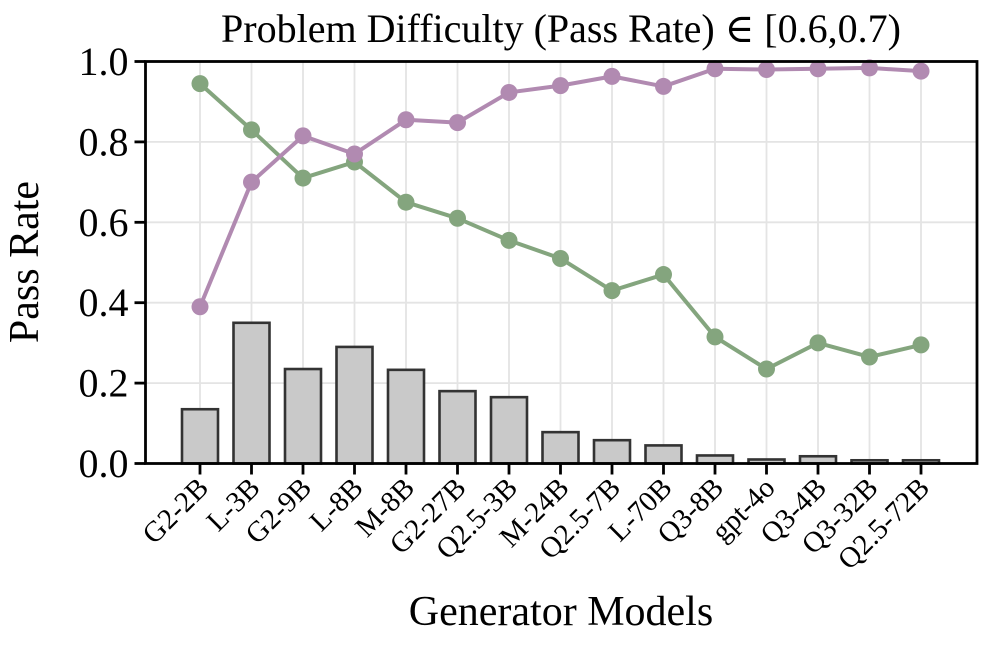 The width and height of the screenshot is (996, 649). Describe the element at coordinates (104, 61) in the screenshot. I see `y-tick-label: 1.0` at that location.